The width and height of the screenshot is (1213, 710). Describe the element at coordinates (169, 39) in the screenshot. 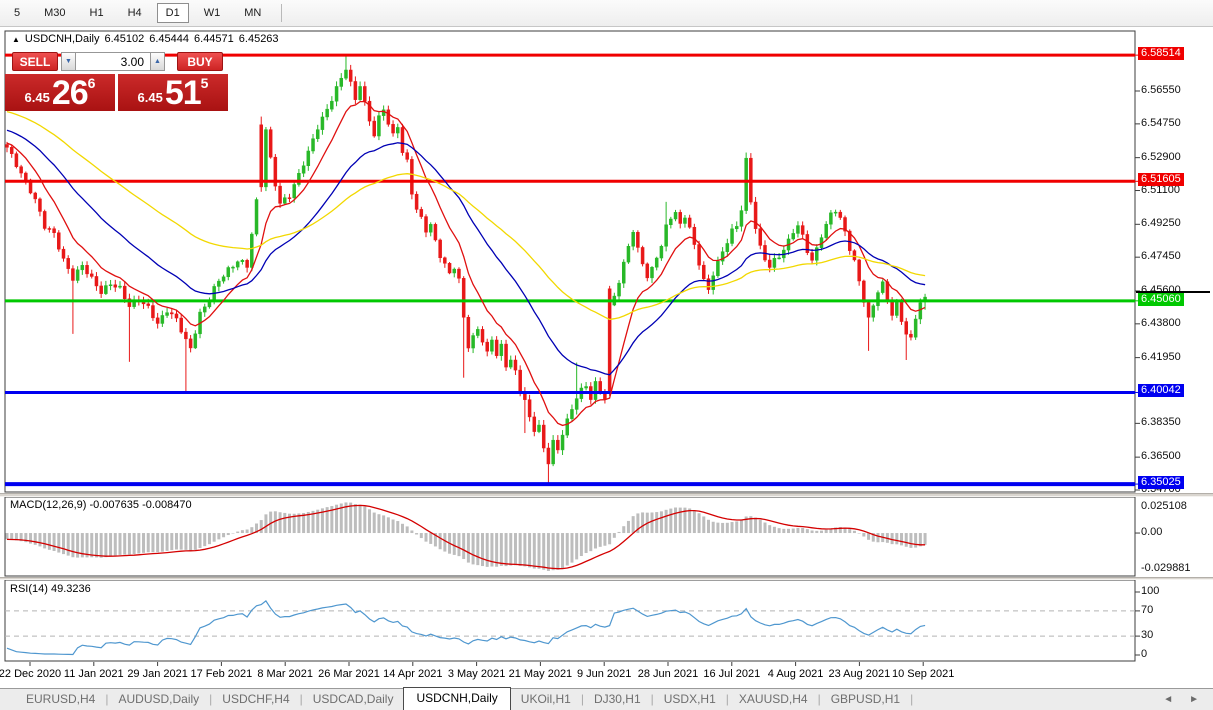

I see `ohlc-high: 6.45444` at that location.